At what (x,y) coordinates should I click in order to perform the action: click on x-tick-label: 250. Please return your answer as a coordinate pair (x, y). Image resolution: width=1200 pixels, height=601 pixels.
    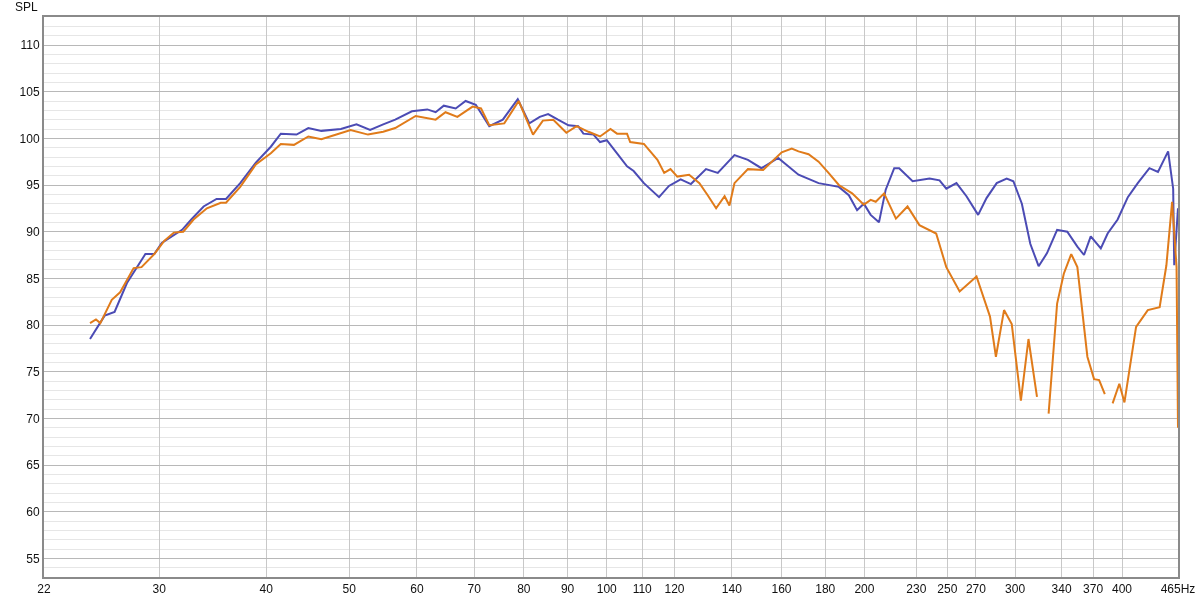
    Looking at the image, I should click on (947, 589).